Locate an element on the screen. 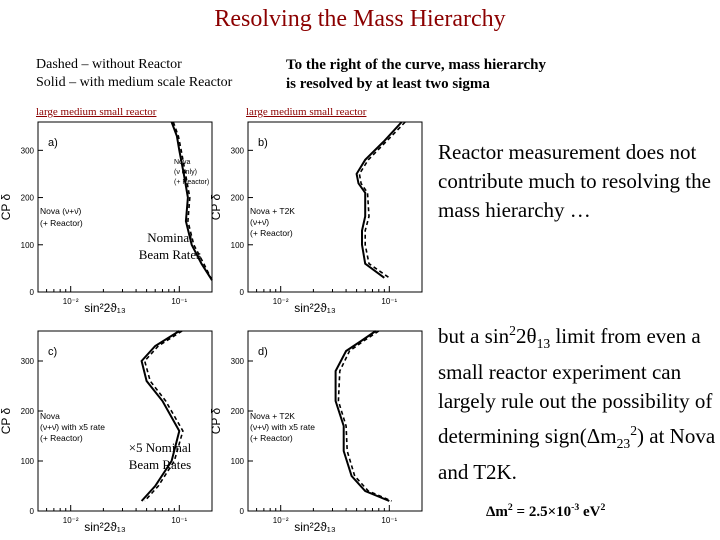  beam-rate-annotation: Nominal is located at coordinates (170, 237).